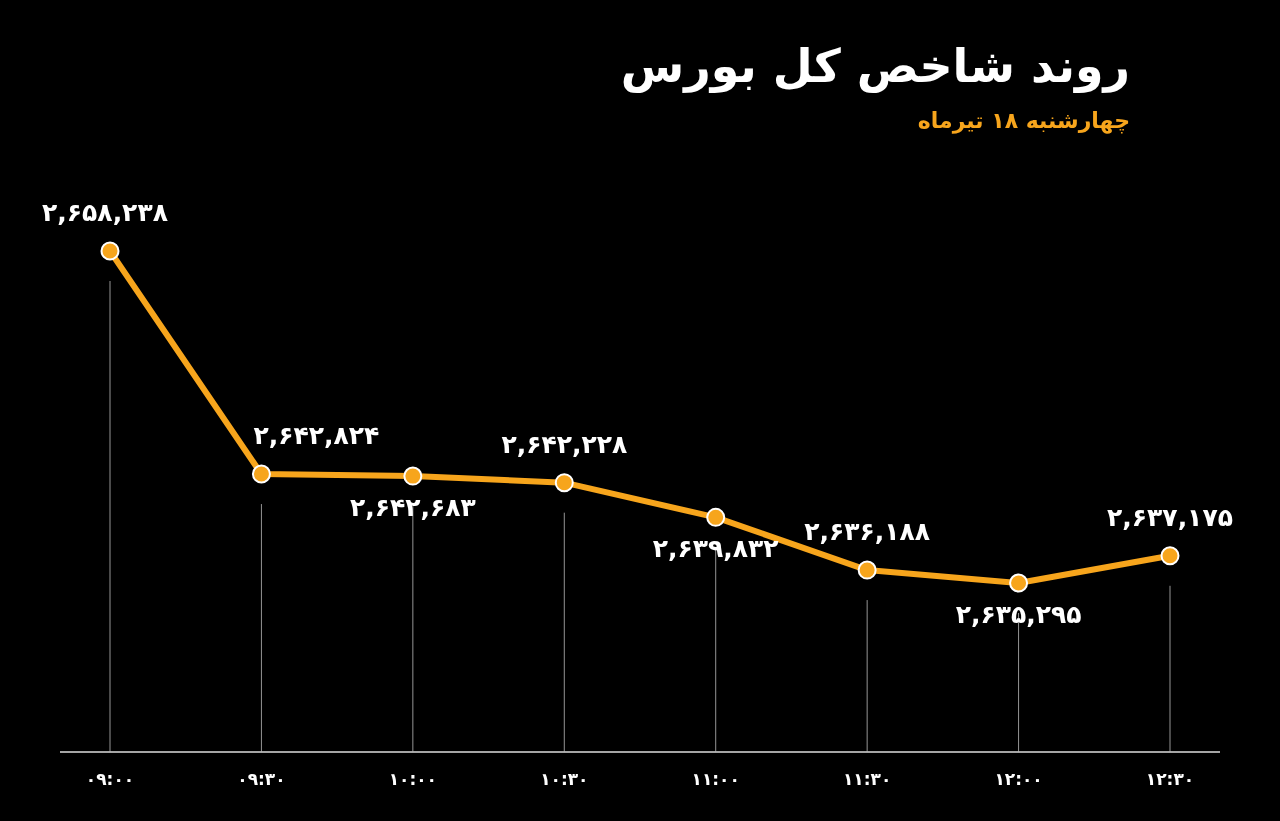 The image size is (1280, 821). What do you see at coordinates (413, 779) in the screenshot?
I see `x-tick-label: ۱۰:۰۰` at bounding box center [413, 779].